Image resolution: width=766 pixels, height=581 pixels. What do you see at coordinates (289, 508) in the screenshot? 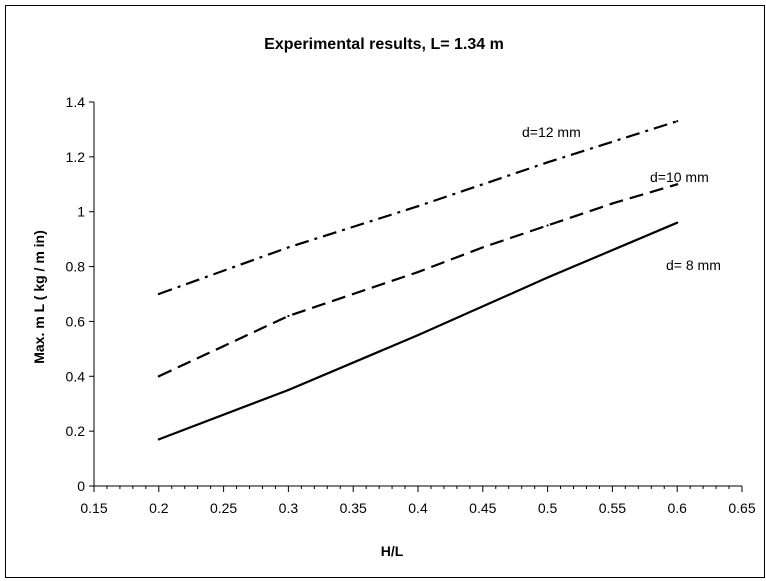
I see `x-tick-label: 0.3` at bounding box center [289, 508].